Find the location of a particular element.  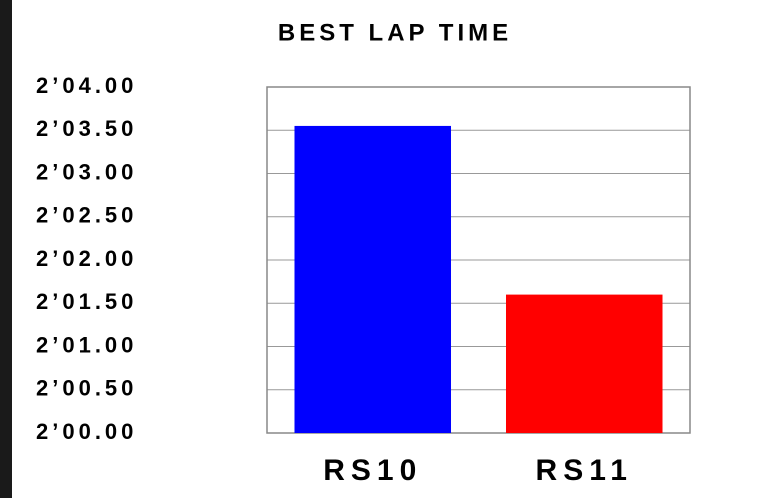

y-tick-label: 2’01.50 is located at coordinates (86, 301).